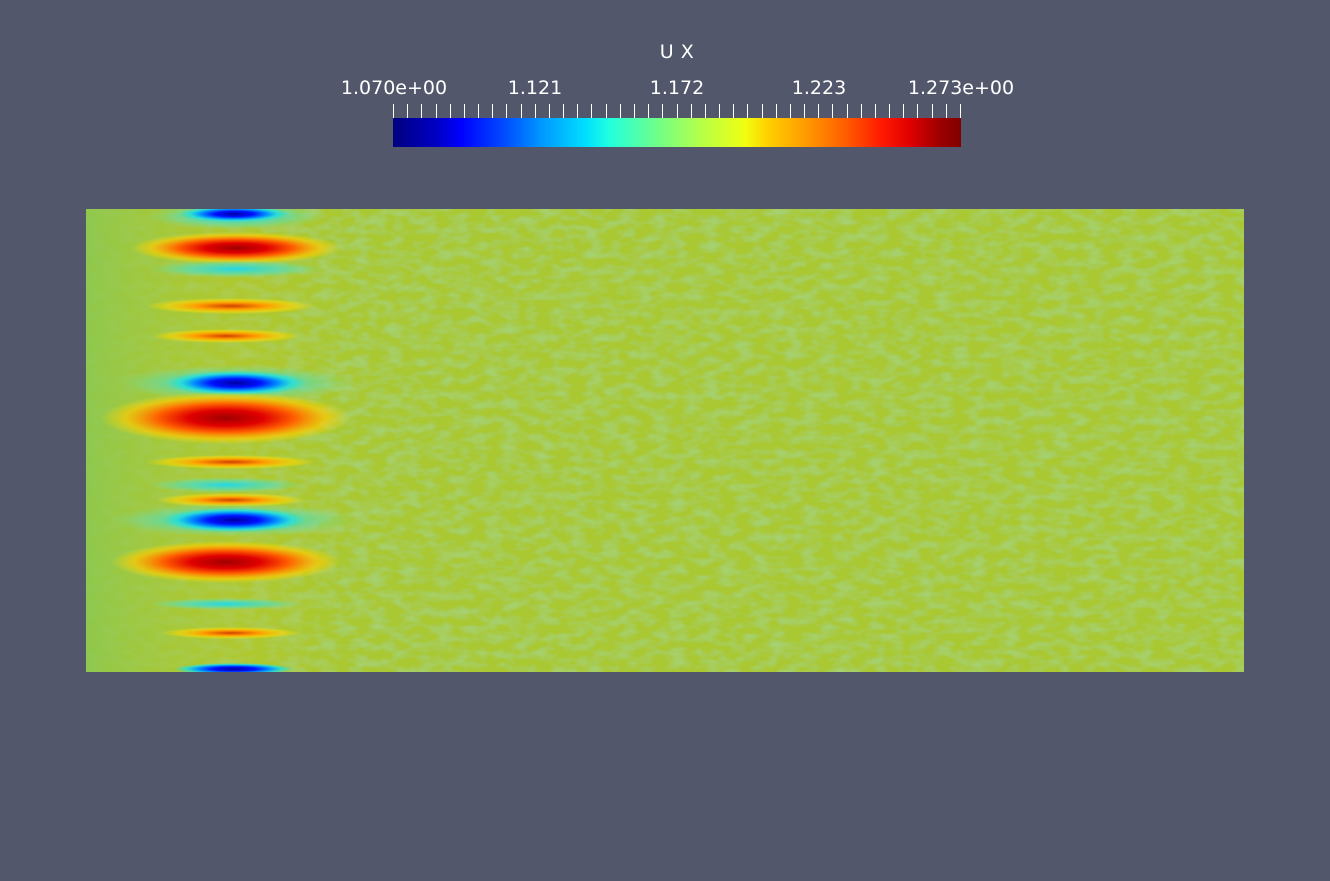  Describe the element at coordinates (819, 88) in the screenshot. I see `colorbar-label-4: 1.223` at that location.